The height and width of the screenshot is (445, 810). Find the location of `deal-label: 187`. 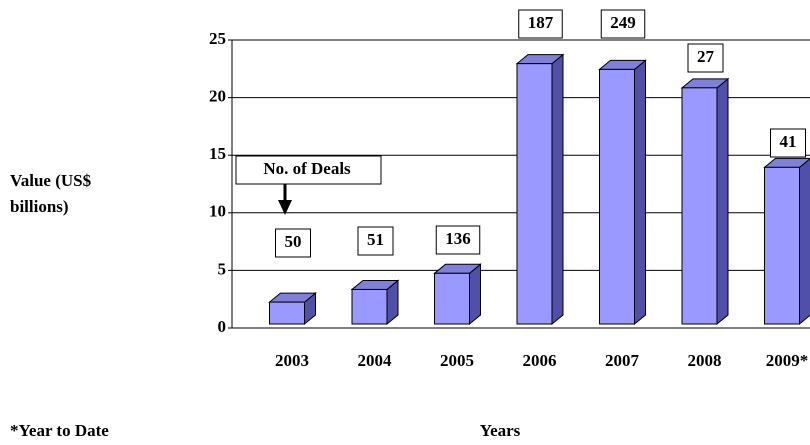

deal-label: 187 is located at coordinates (541, 22).